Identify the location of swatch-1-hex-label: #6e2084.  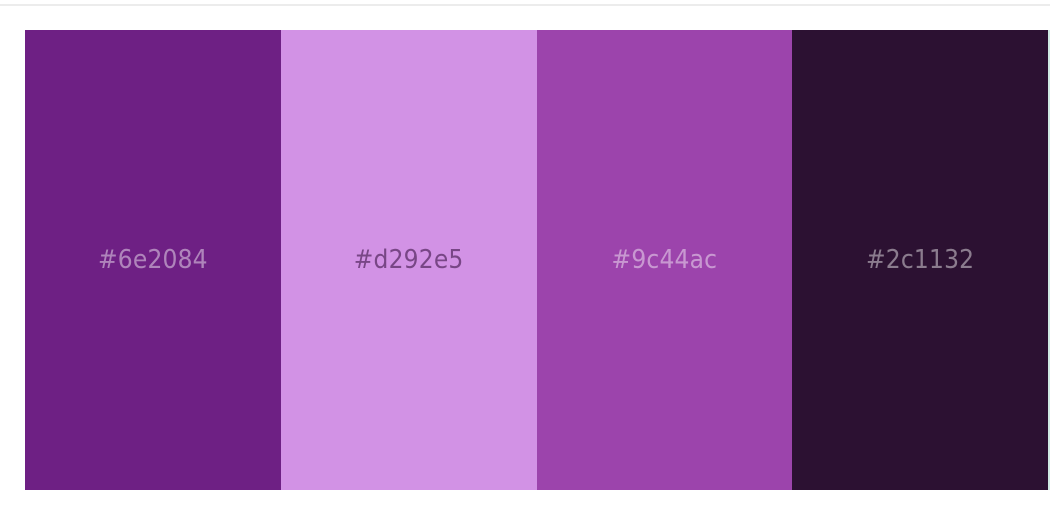
(152, 260).